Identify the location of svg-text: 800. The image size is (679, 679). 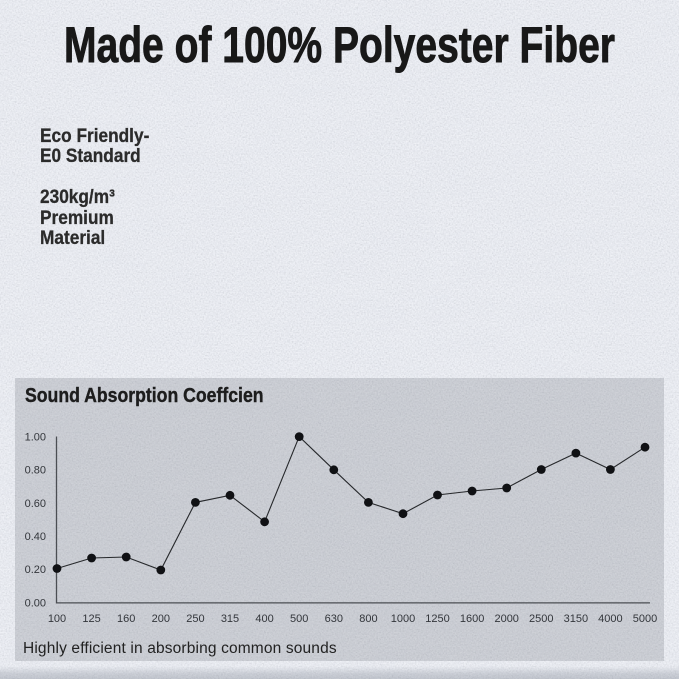
(368, 619).